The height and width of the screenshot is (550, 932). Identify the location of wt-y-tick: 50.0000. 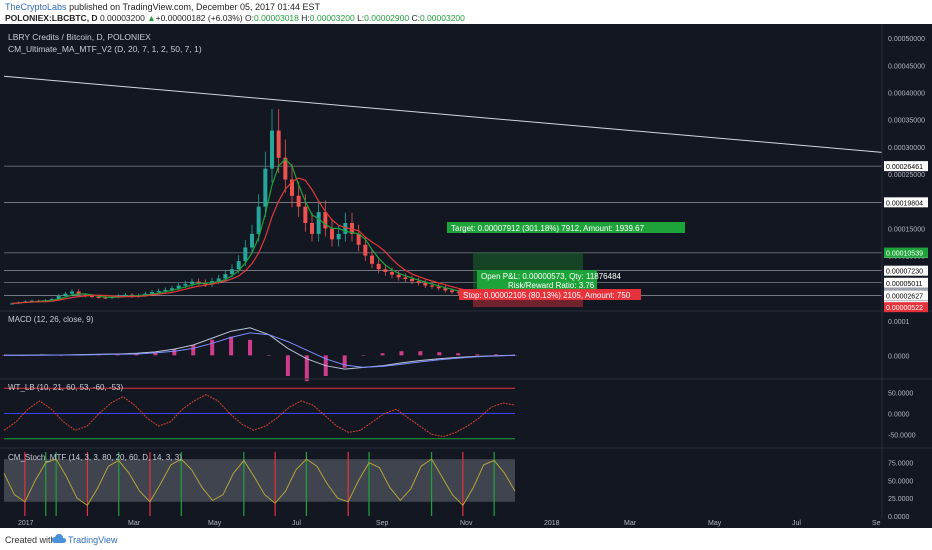
(900, 394).